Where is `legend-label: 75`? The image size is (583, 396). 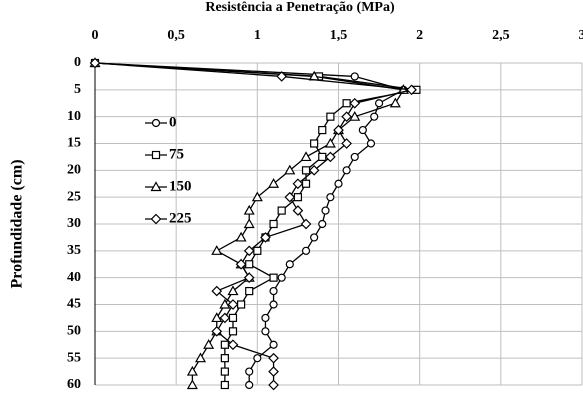 legend-label: 75 is located at coordinates (176, 154).